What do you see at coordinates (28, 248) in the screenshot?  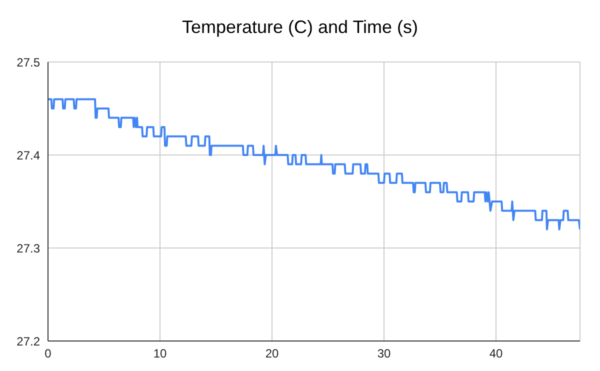 I see `y-tick-label: 27.3` at bounding box center [28, 248].